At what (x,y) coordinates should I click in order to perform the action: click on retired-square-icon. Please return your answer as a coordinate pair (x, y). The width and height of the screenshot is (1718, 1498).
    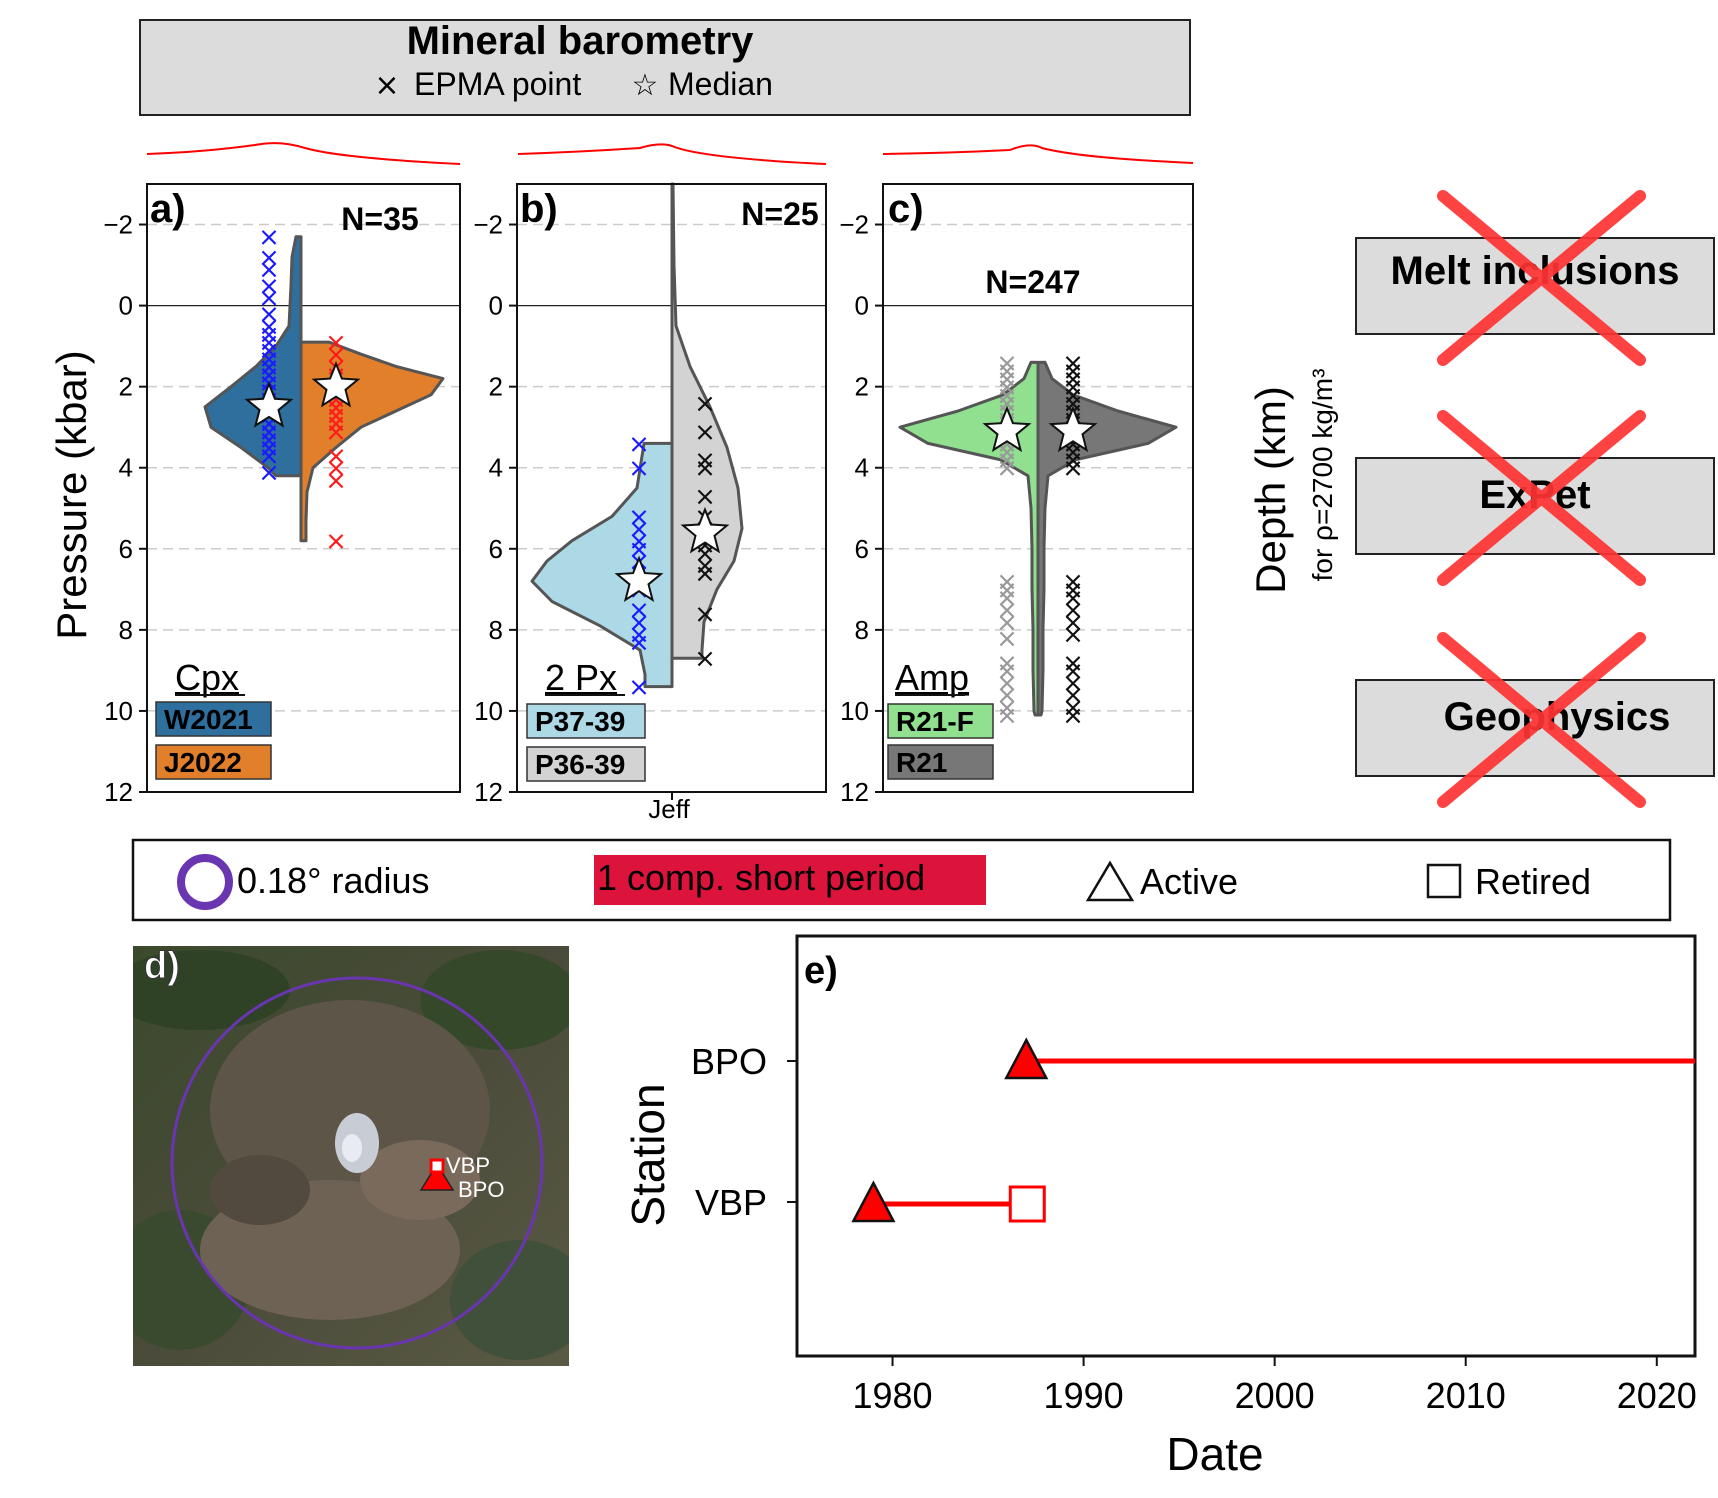
    Looking at the image, I should click on (1027, 1204).